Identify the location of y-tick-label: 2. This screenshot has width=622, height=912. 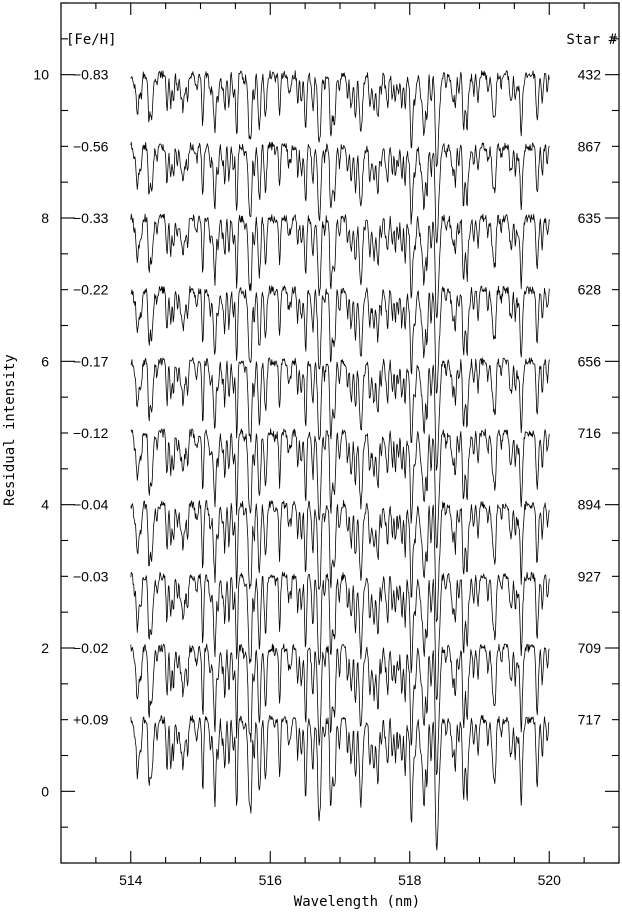
(45, 648).